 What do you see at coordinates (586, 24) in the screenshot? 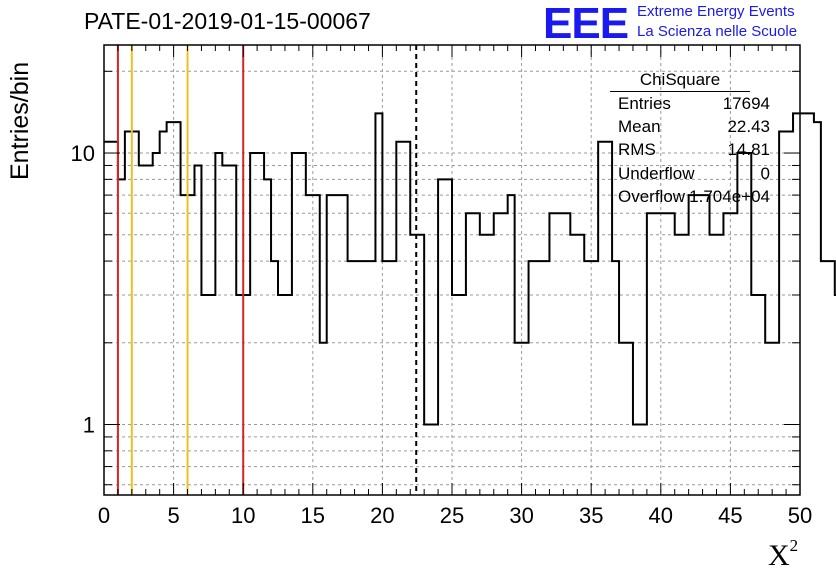
I see `eee-logo: EEE` at bounding box center [586, 24].